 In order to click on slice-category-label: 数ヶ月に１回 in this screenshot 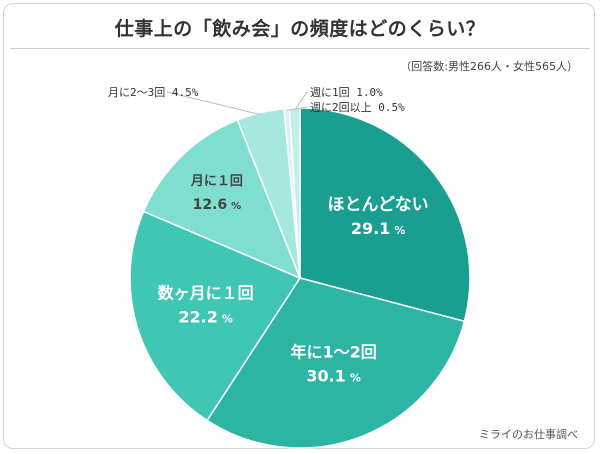, I will do `click(206, 293)`.